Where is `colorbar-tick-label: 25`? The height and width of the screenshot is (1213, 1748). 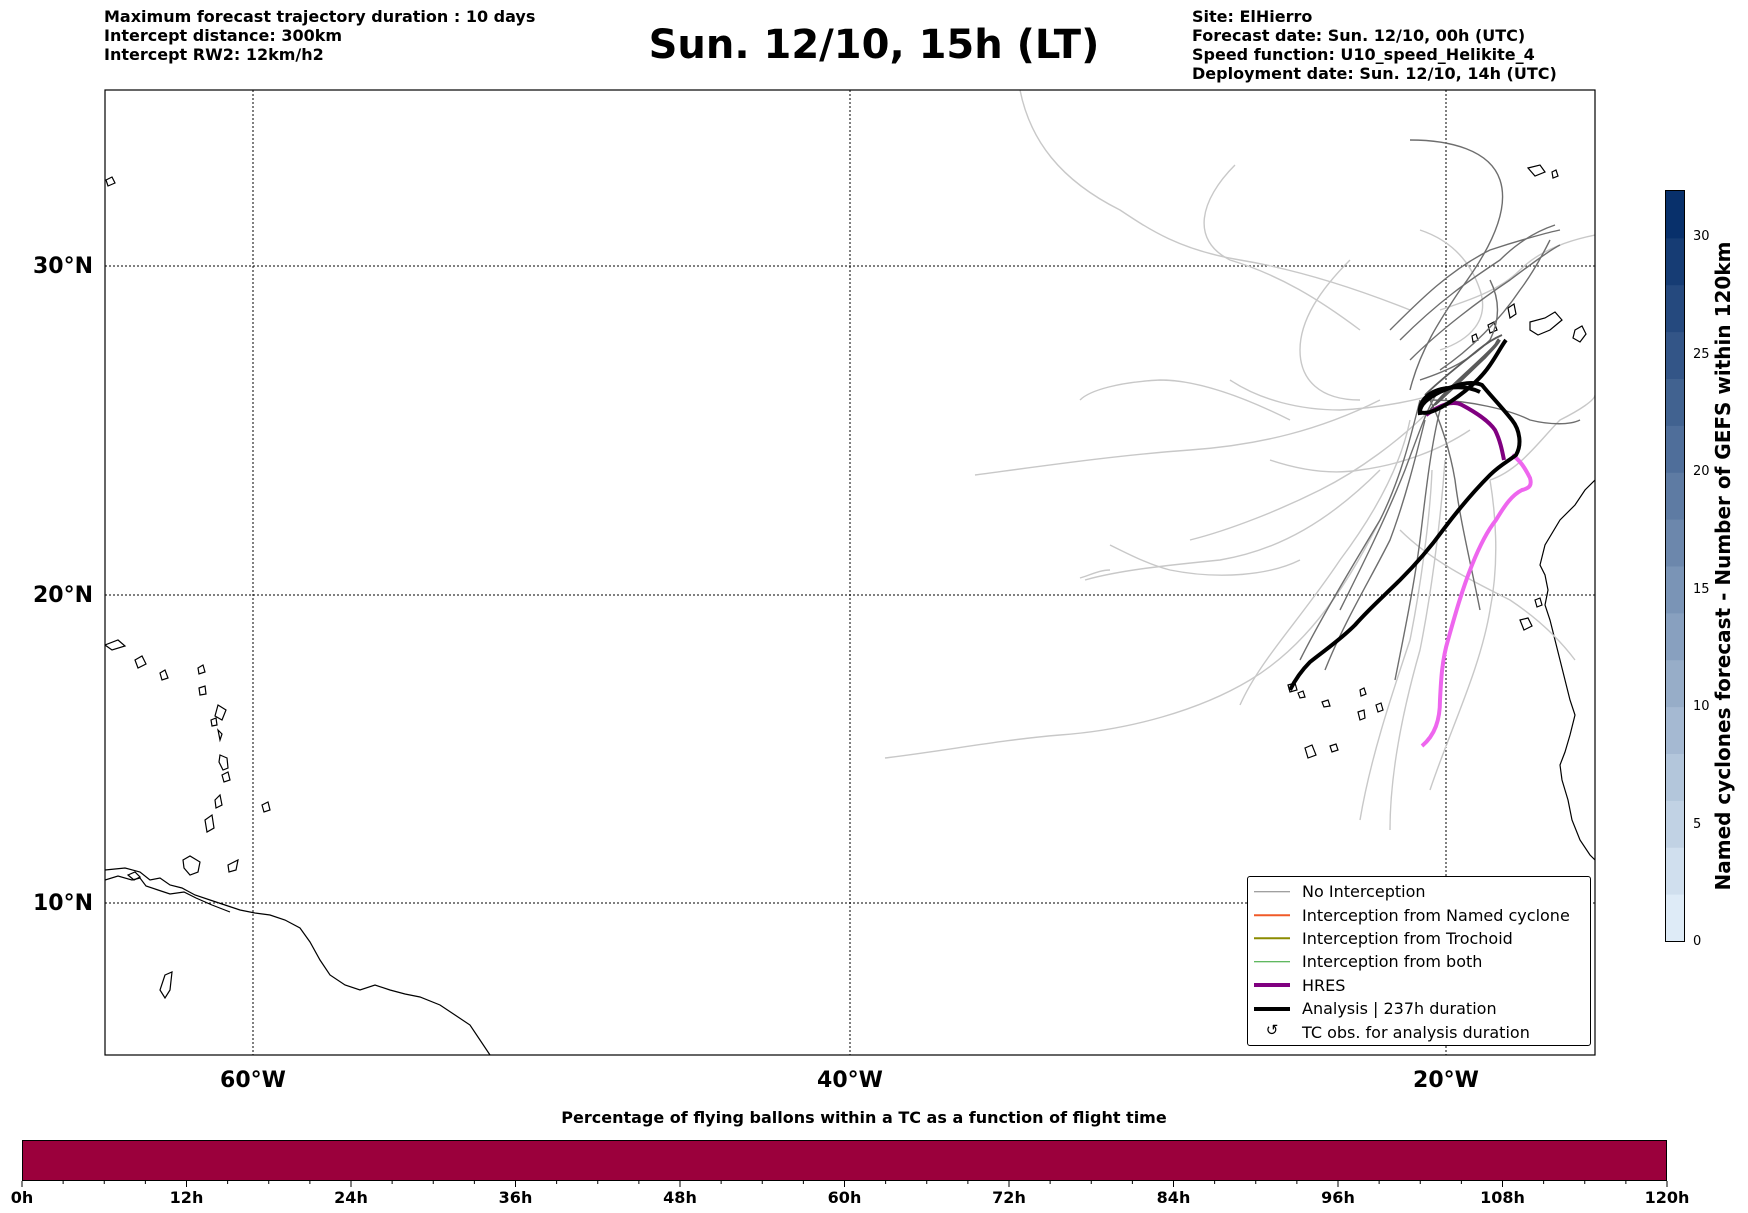
colorbar-tick-label: 25 is located at coordinates (1701, 354).